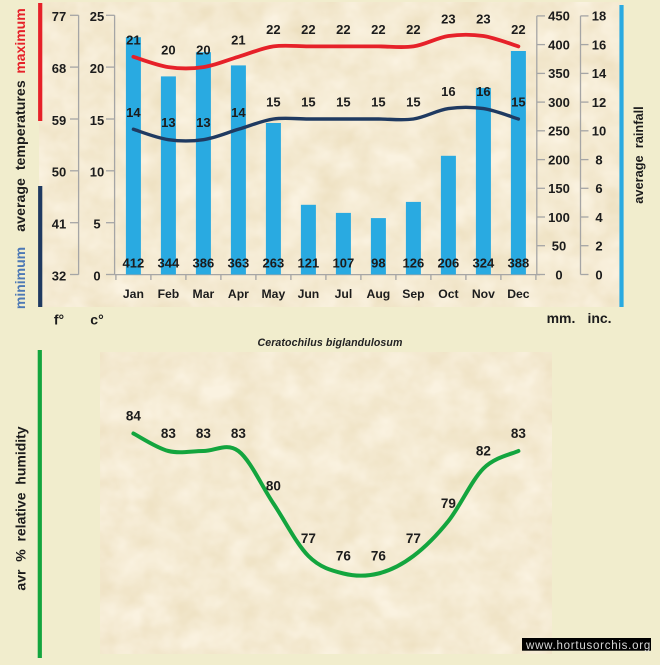 Image resolution: width=660 pixels, height=665 pixels. Describe the element at coordinates (449, 263) in the screenshot. I see `svg-text: 206` at that location.